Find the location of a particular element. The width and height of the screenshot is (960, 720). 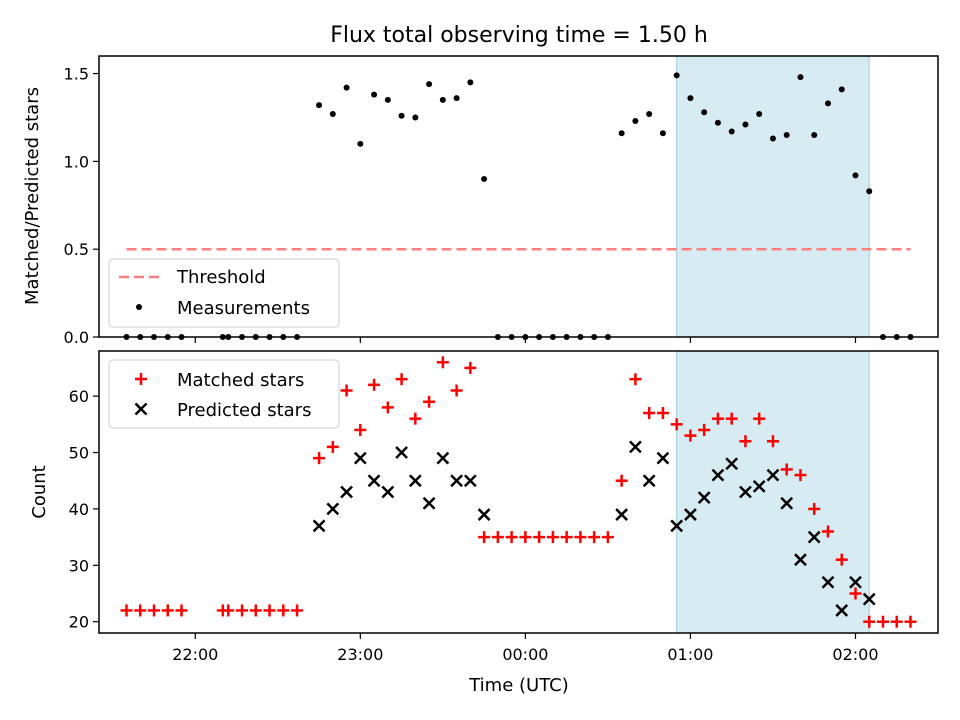

bottom-y-label: Count is located at coordinates (39, 491).